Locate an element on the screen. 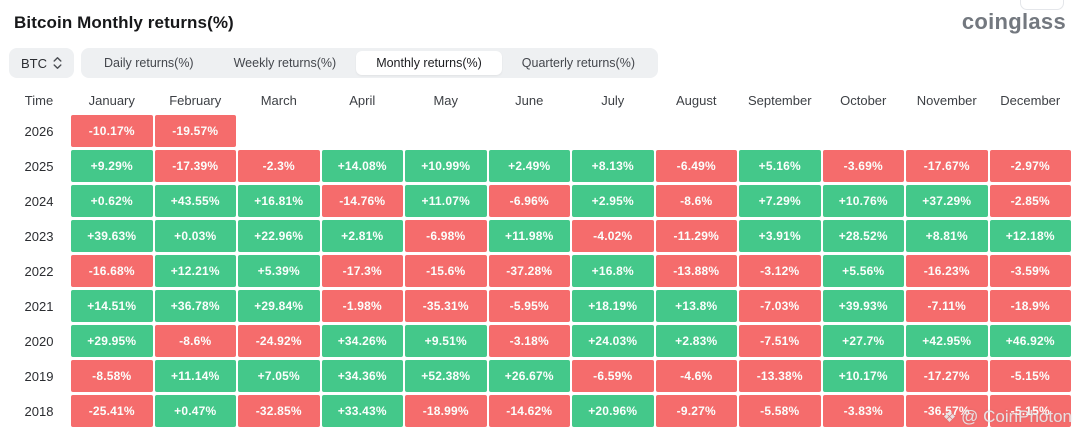 The height and width of the screenshot is (434, 1080). return-cell: -17.67% is located at coordinates (947, 166).